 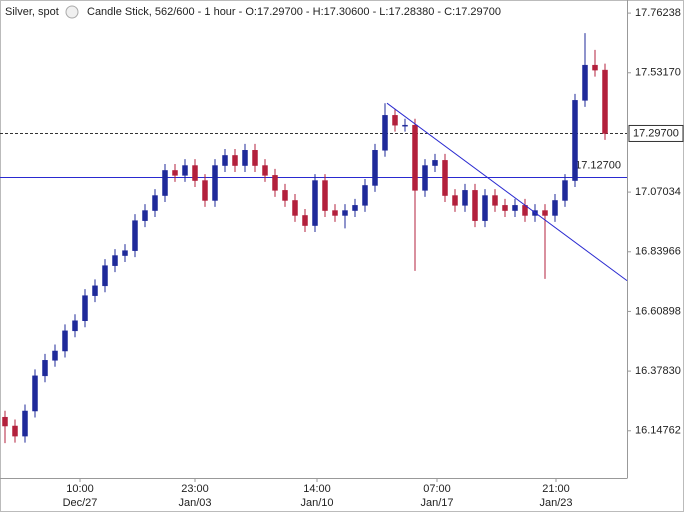 I want to click on x-tick-date: Jan/03, so click(x=194, y=503).